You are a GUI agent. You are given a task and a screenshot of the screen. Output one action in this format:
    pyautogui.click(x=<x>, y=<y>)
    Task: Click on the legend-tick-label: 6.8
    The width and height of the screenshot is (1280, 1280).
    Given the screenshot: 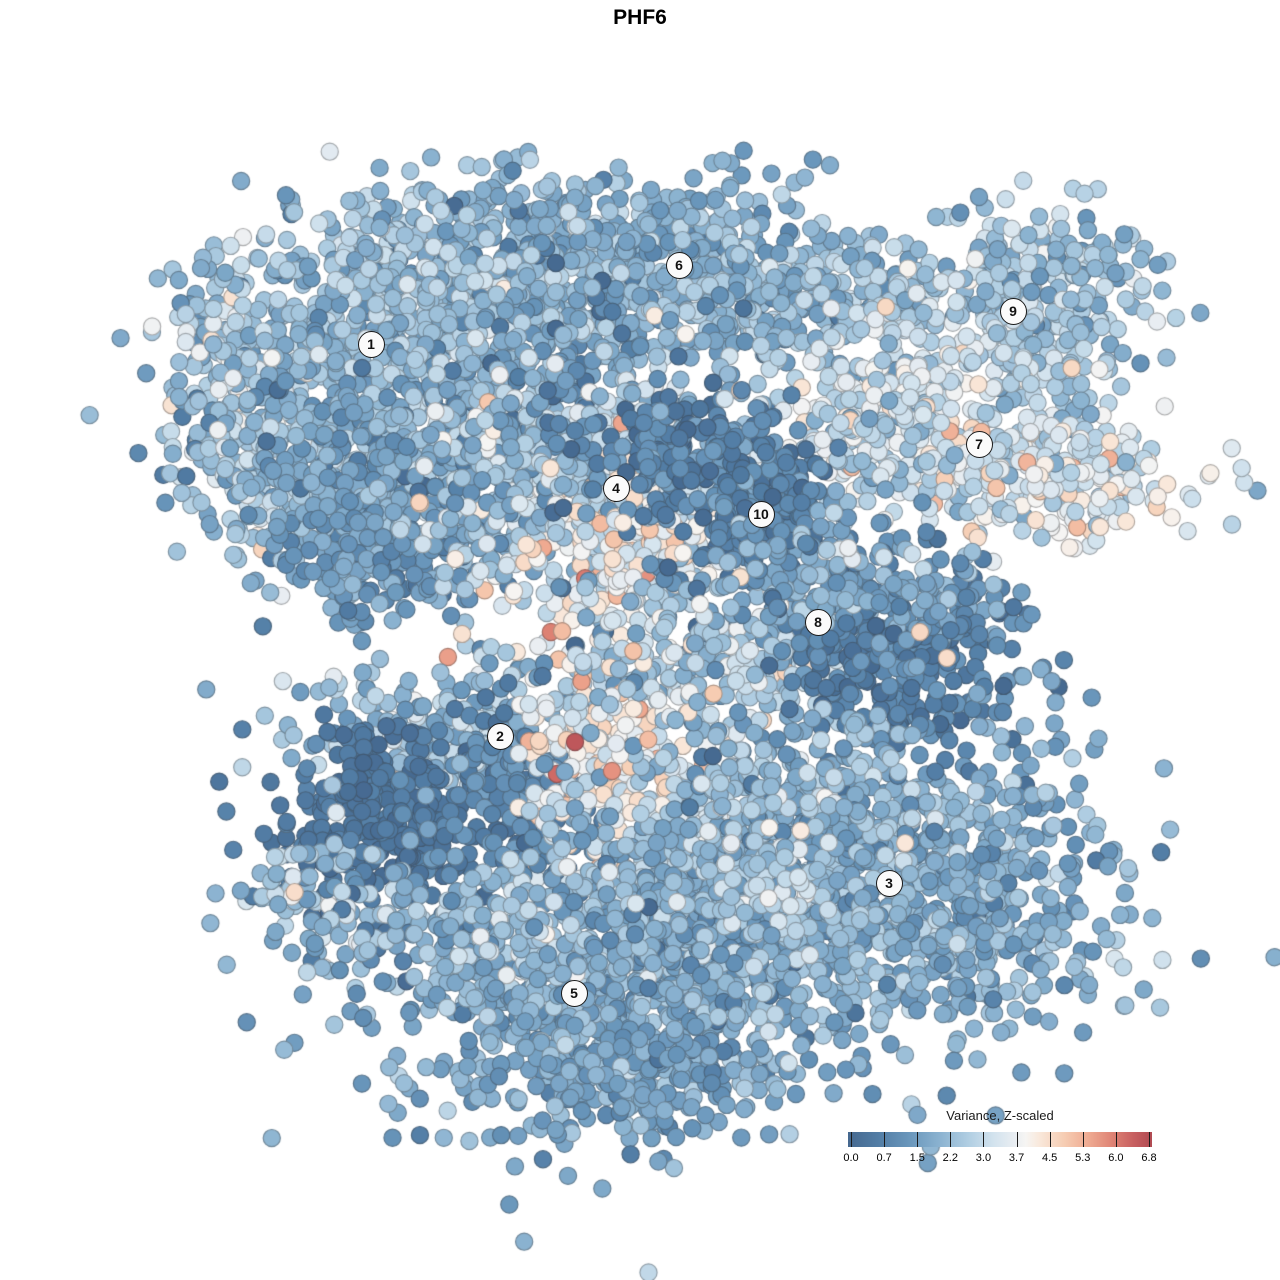 What is the action you would take?
    pyautogui.click(x=1149, y=1158)
    